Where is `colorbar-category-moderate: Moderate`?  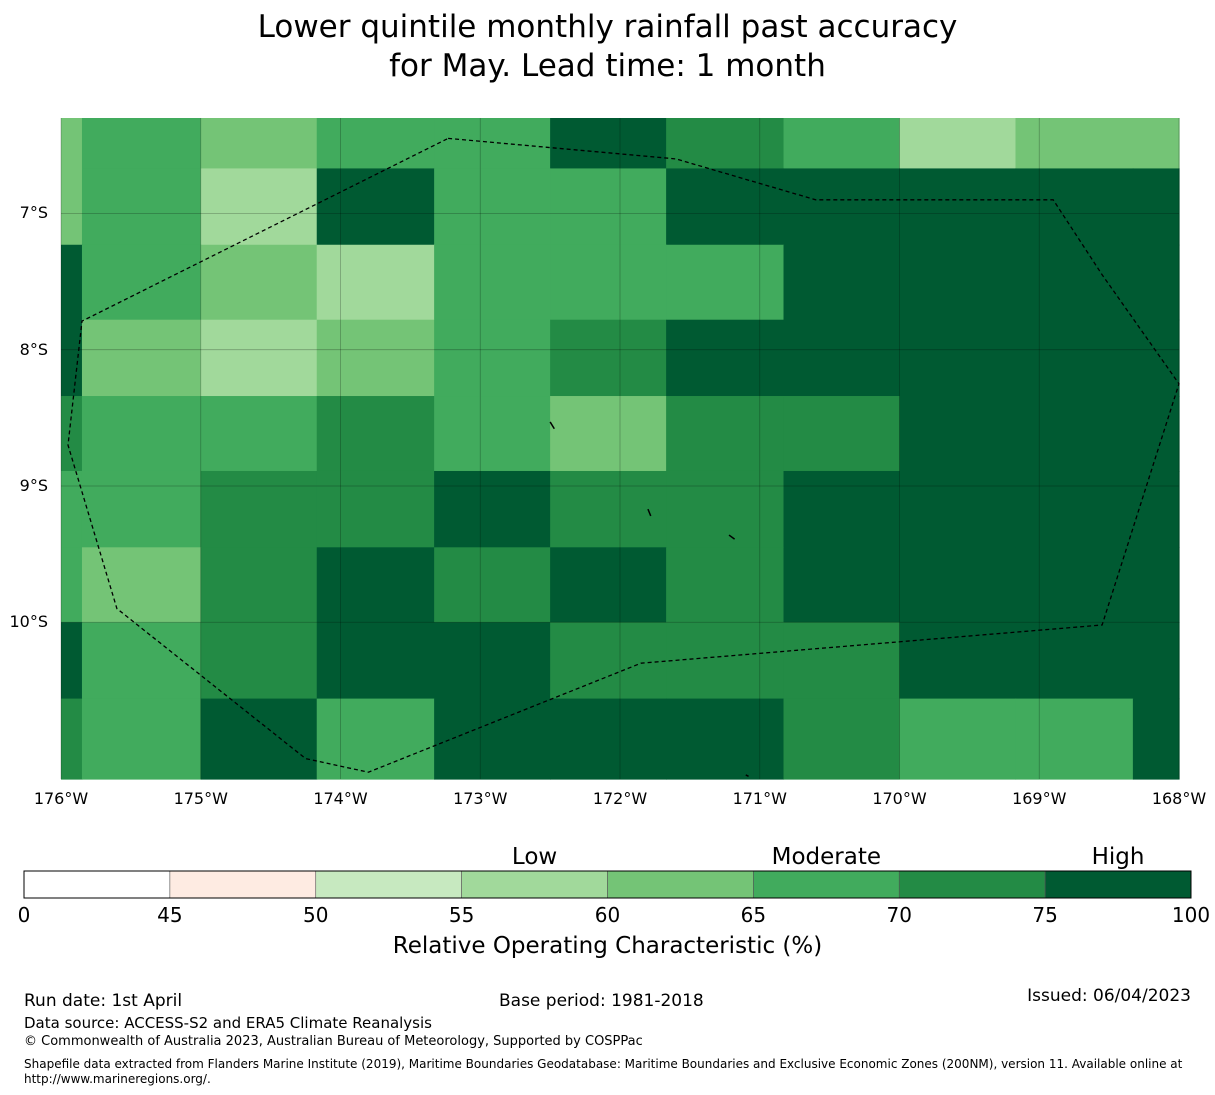 colorbar-category-moderate: Moderate is located at coordinates (826, 857).